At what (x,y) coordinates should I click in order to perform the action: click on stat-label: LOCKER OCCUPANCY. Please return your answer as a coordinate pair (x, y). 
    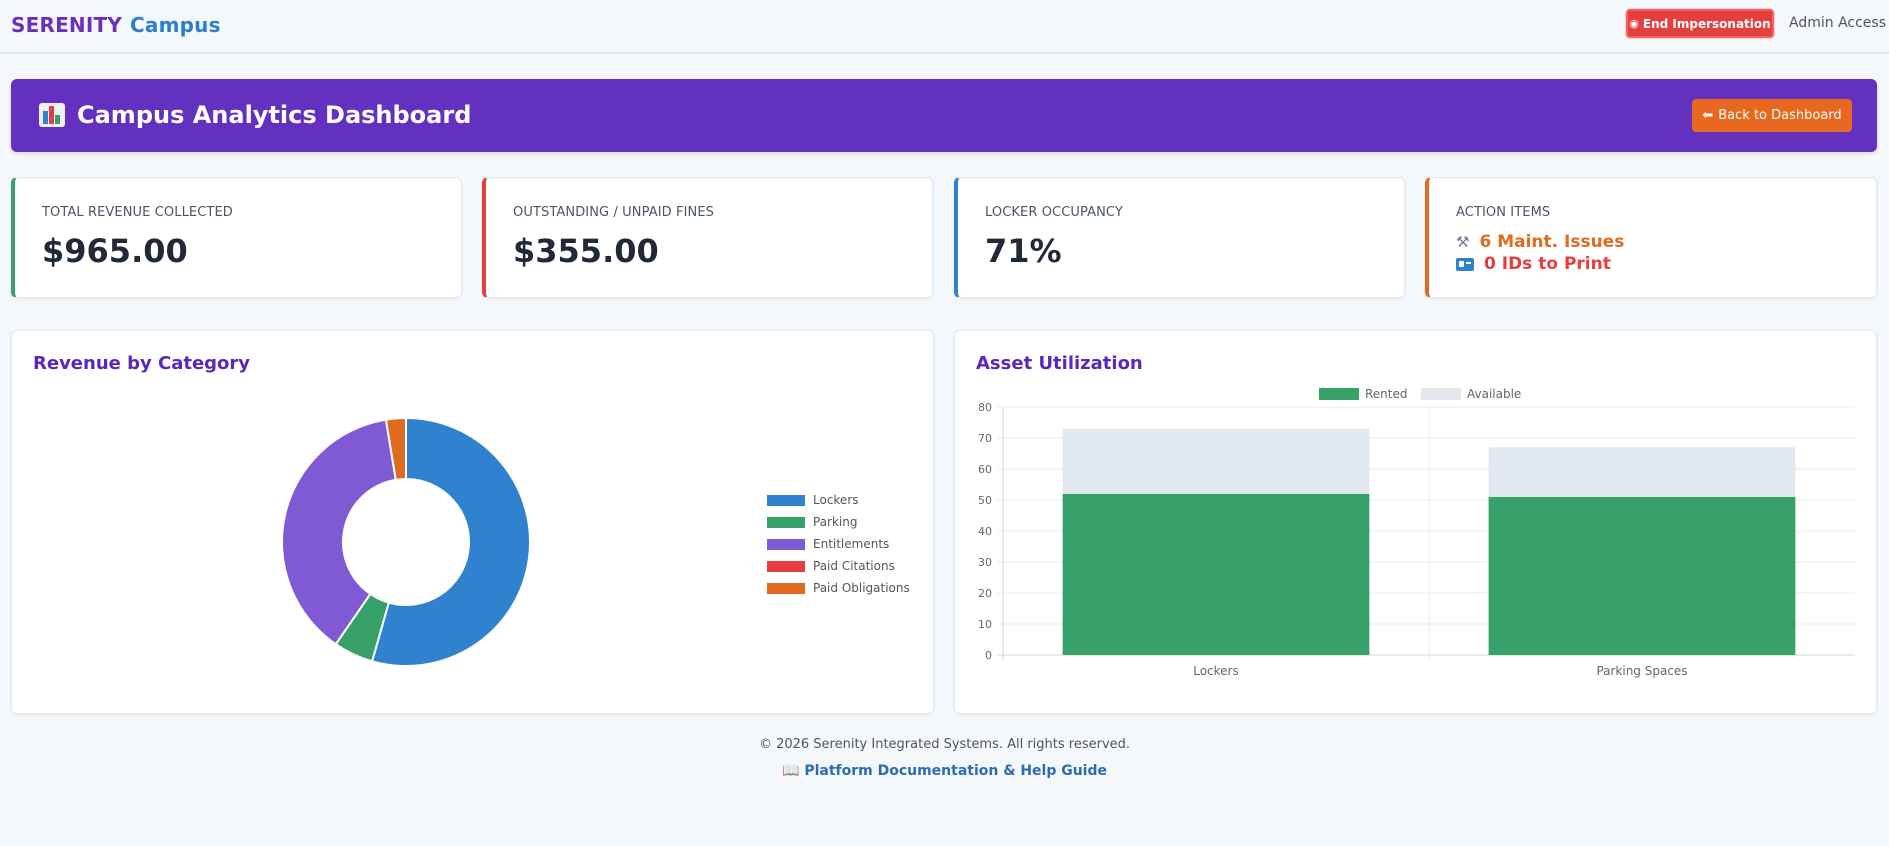
    Looking at the image, I should click on (1054, 212).